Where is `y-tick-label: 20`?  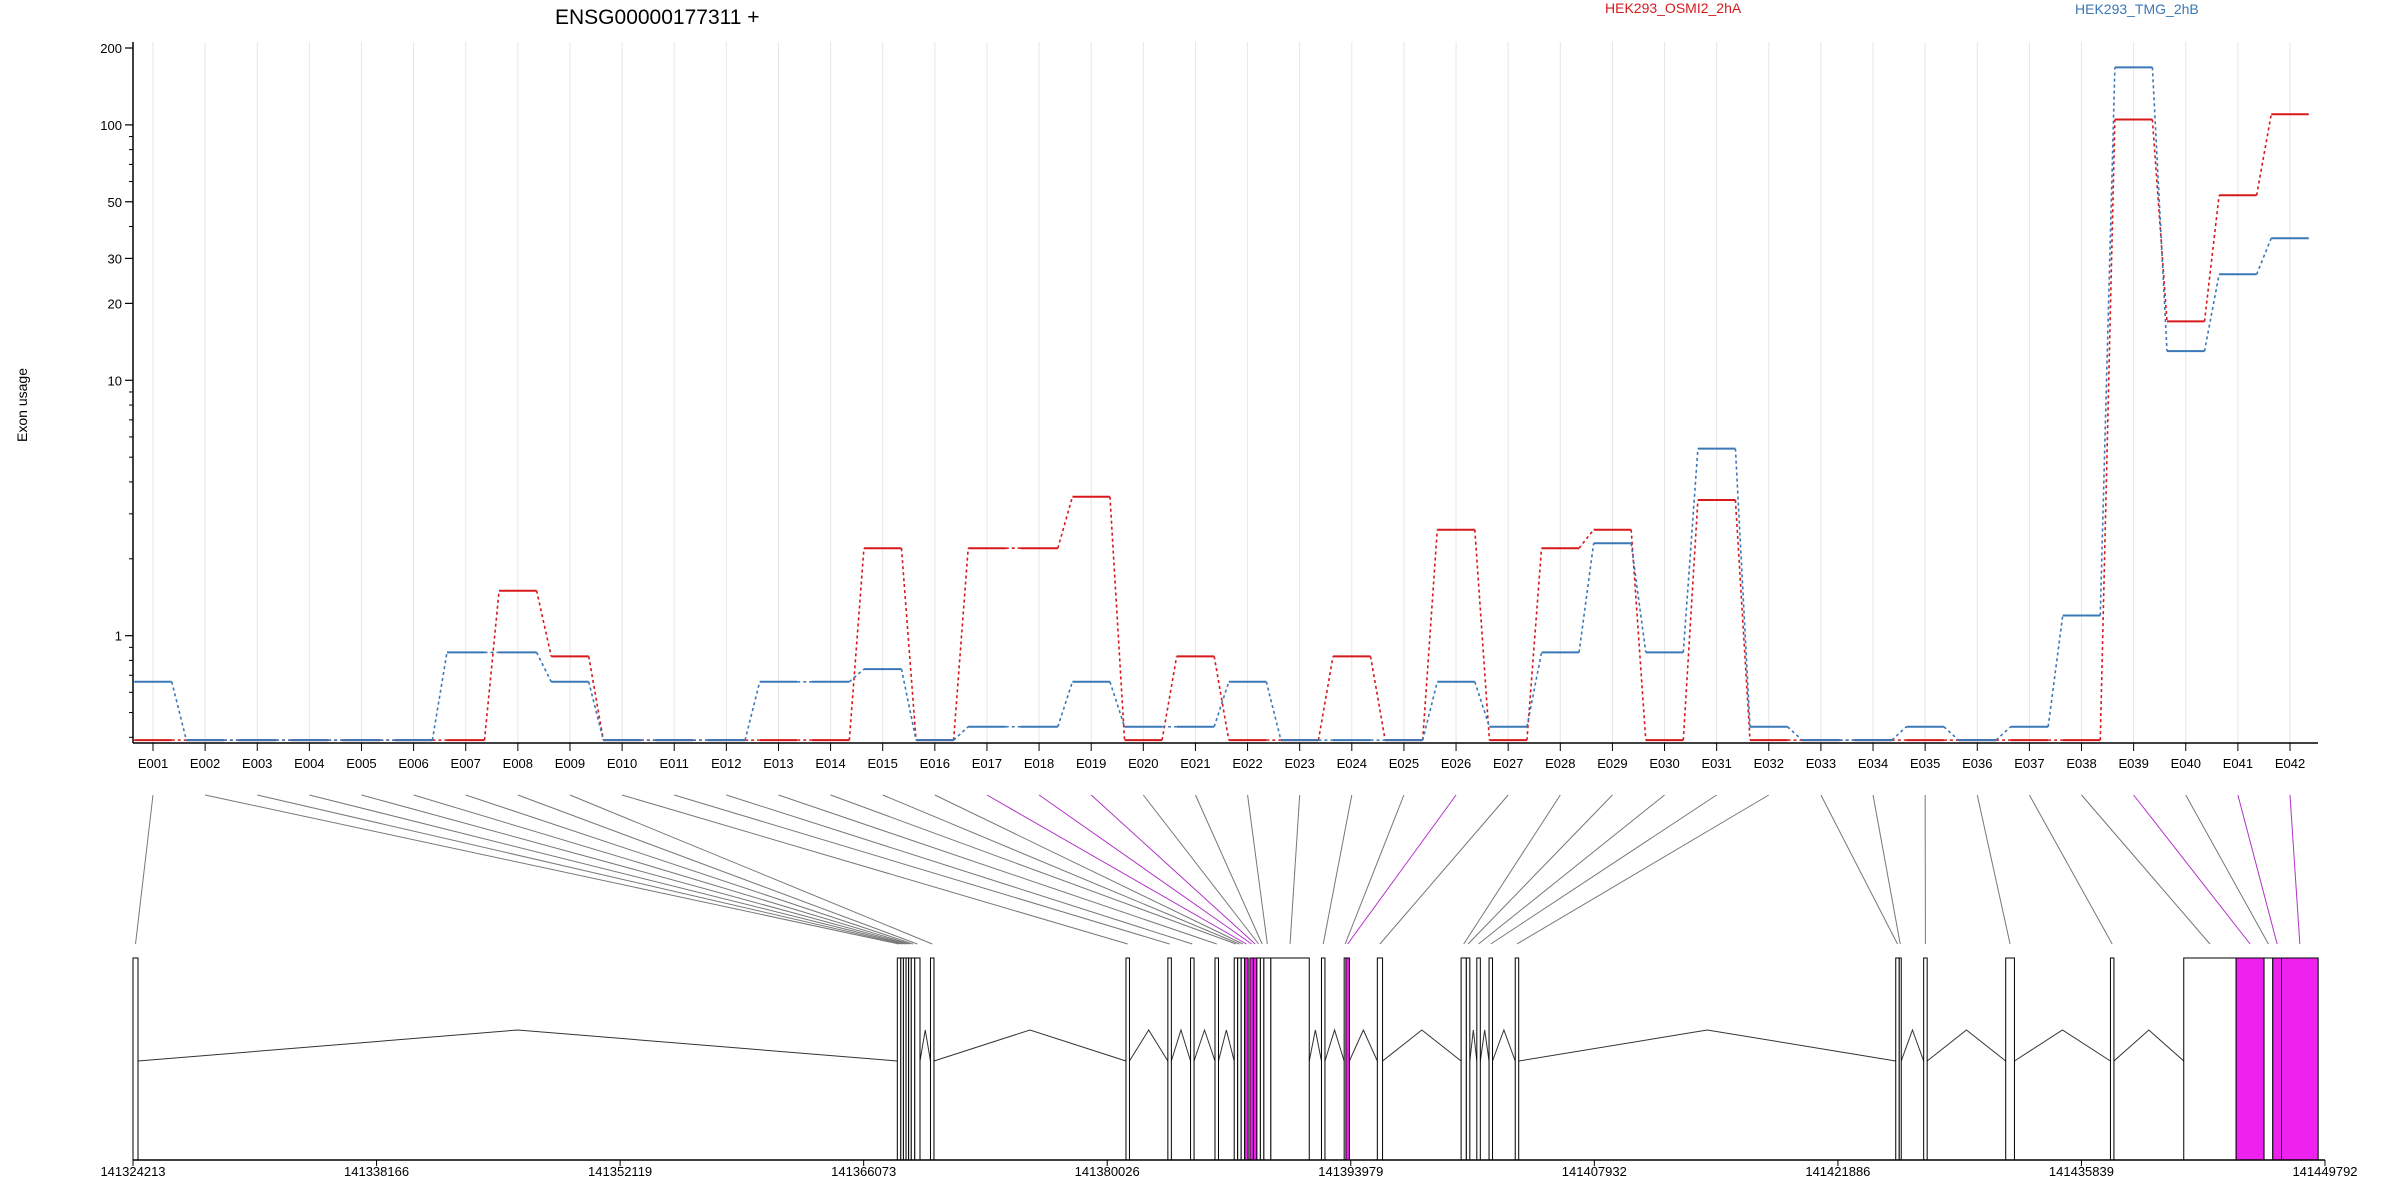 y-tick-label: 20 is located at coordinates (115, 303).